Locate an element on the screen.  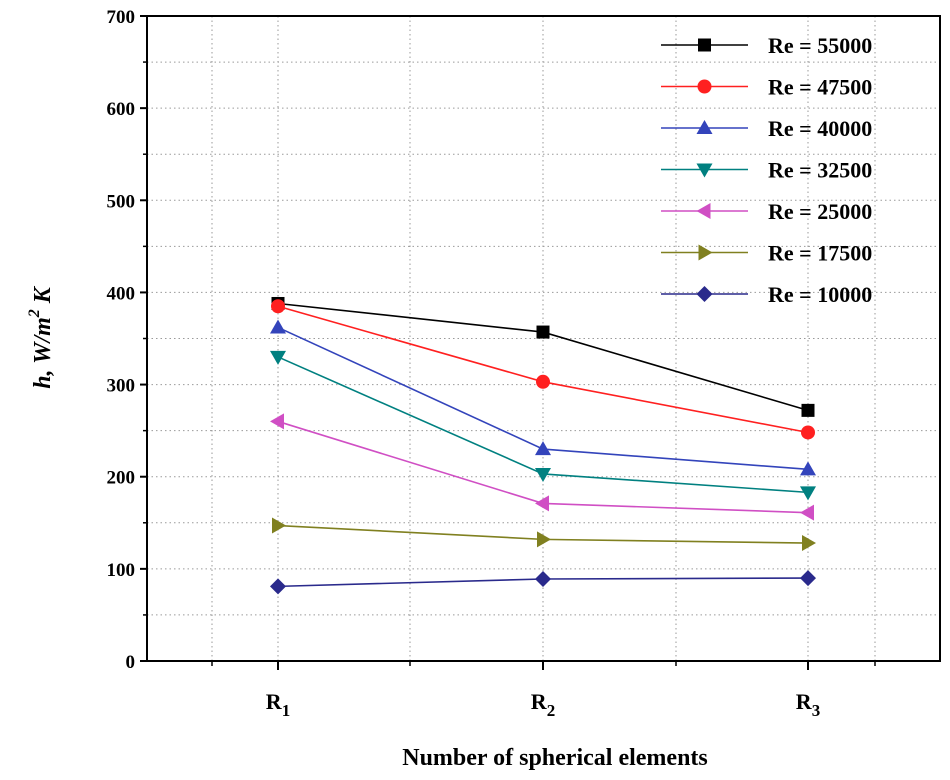
legend-item: Re = 25000 is located at coordinates (766, 211).